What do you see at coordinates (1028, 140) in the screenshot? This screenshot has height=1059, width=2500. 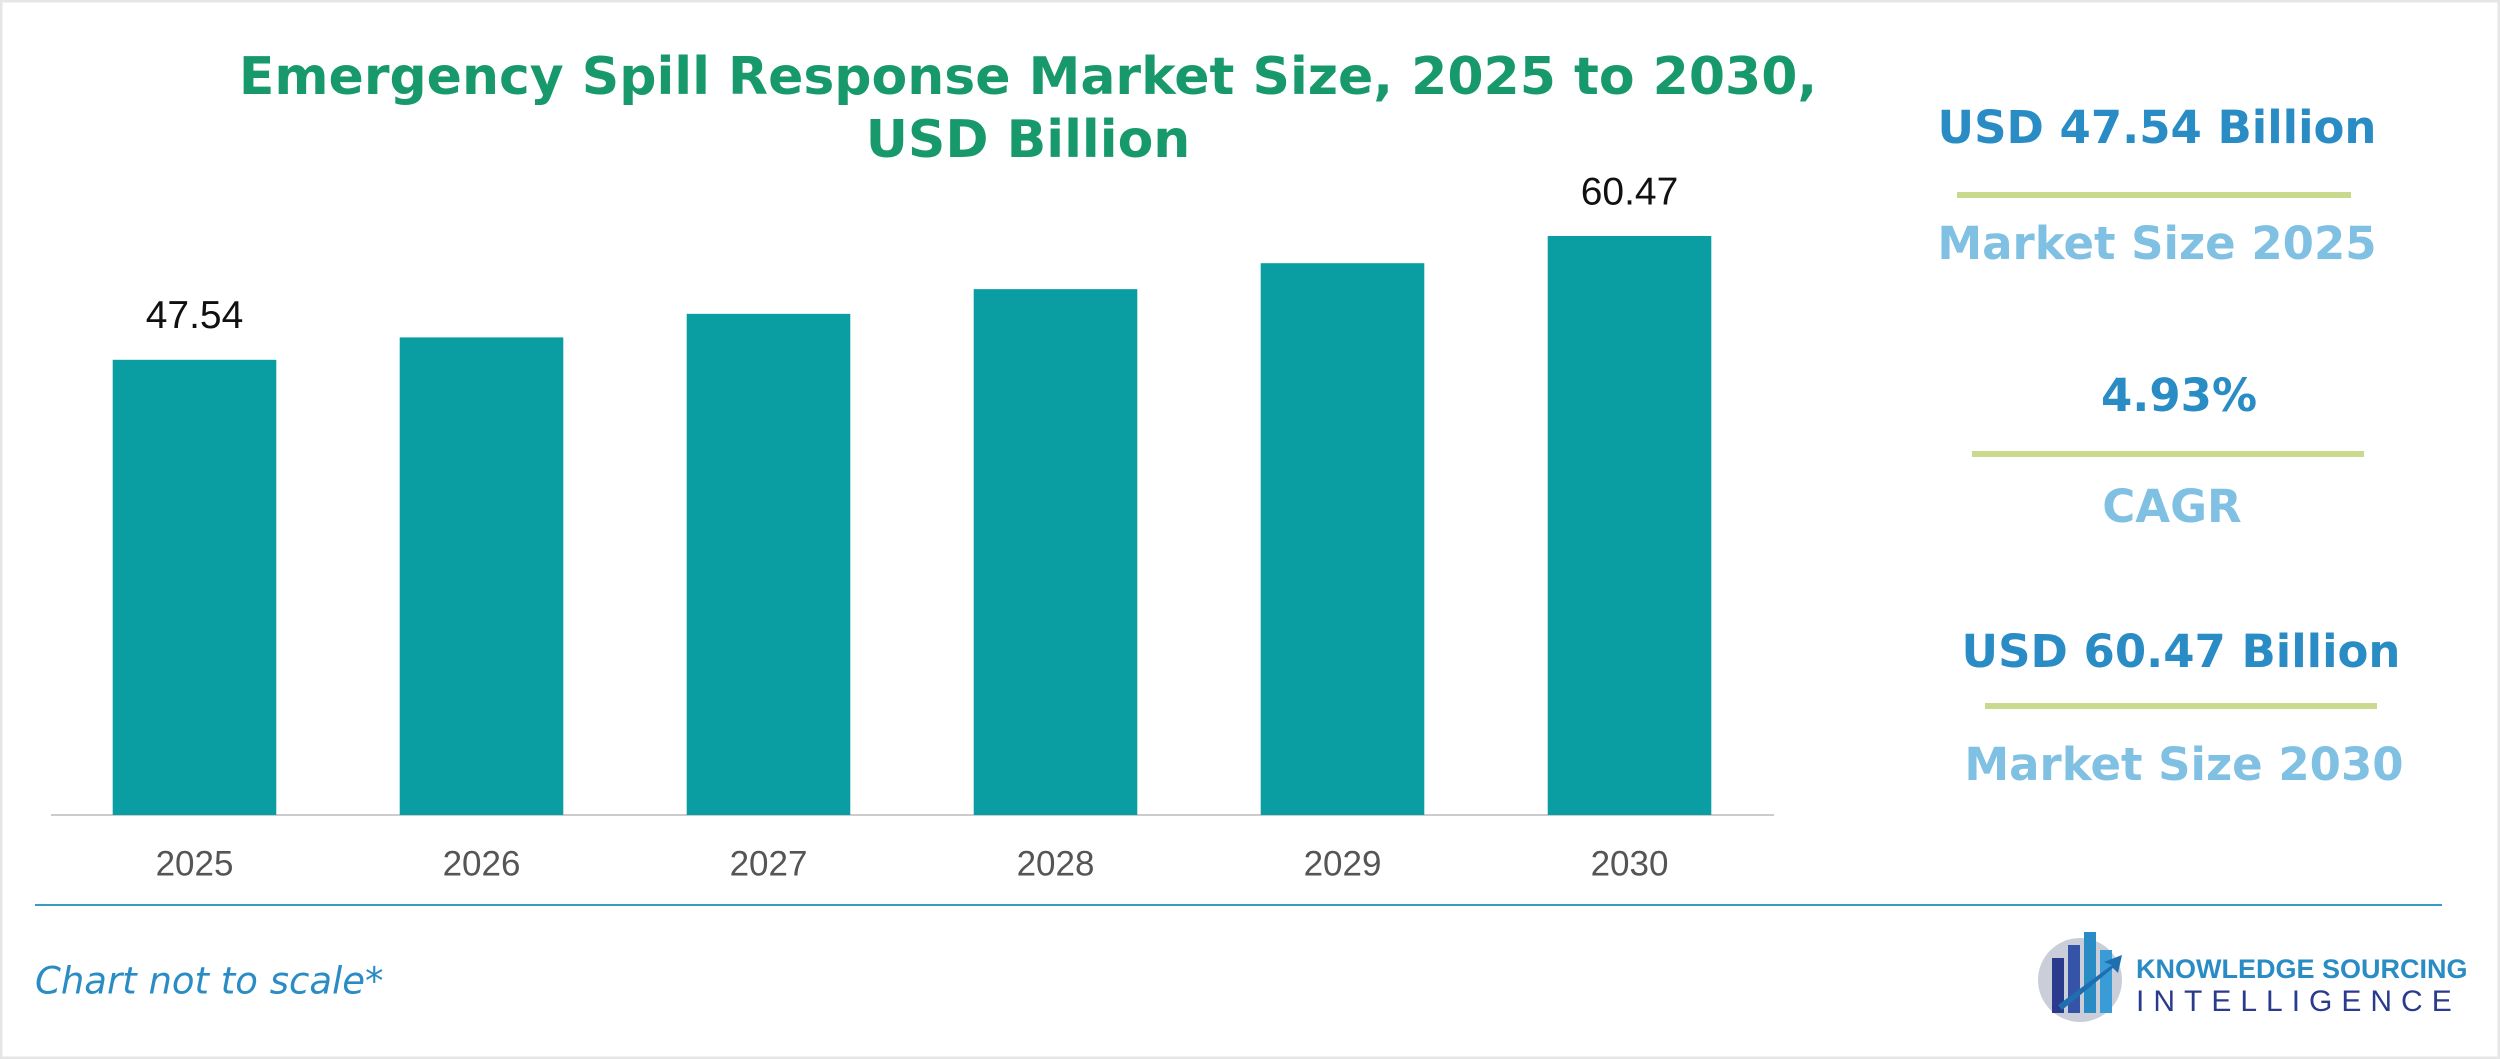 I see `chart-title: USD Billion` at bounding box center [1028, 140].